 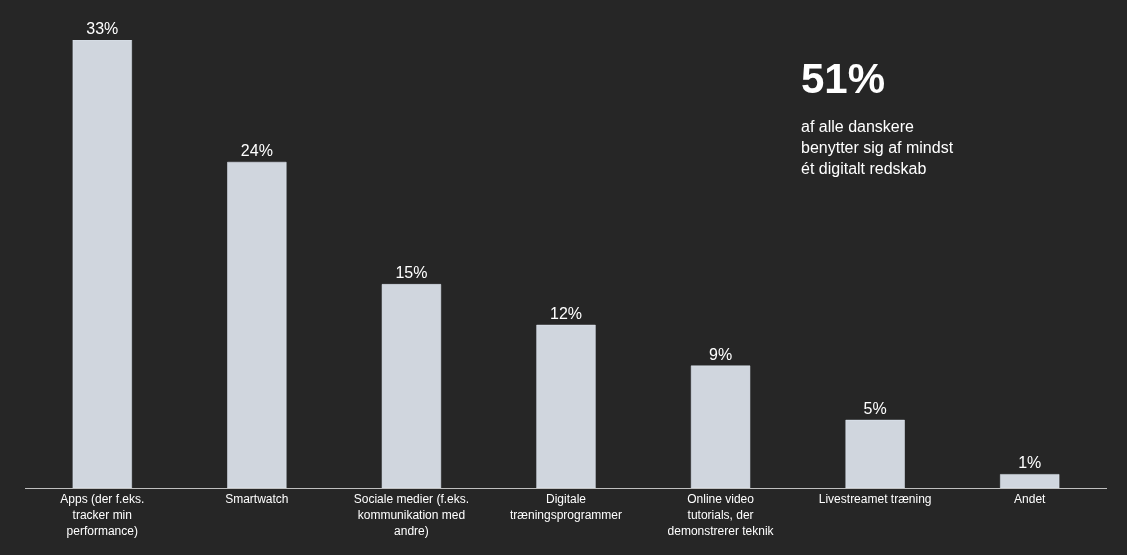 What do you see at coordinates (877, 147) in the screenshot?
I see `annotation: af alle danskere benytter sig af mindst ét digitalt redskab` at bounding box center [877, 147].